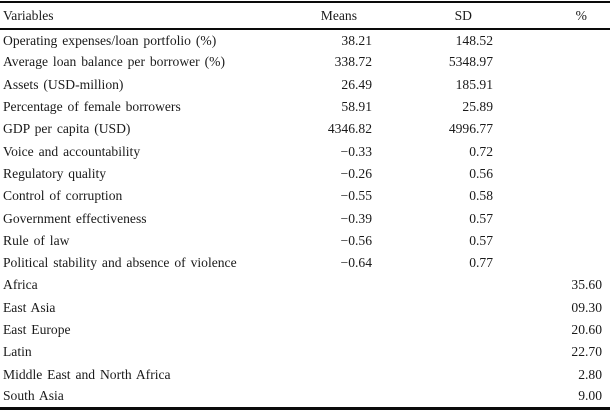  Describe the element at coordinates (17, 352) in the screenshot. I see `cell-variable: Latin` at that location.